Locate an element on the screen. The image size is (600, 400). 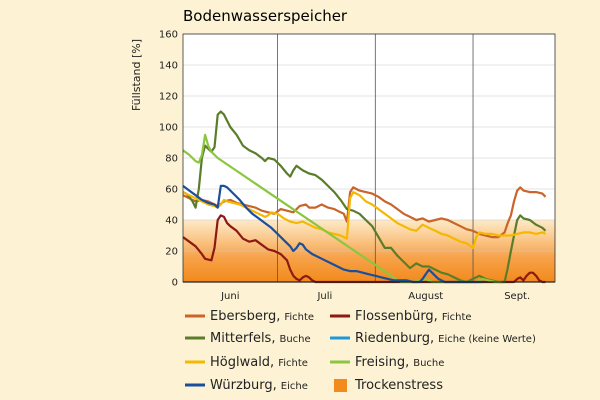
legend-item-riedenburg: Riedenburg, Eiche (keine Werte) is located at coordinates (433, 338).